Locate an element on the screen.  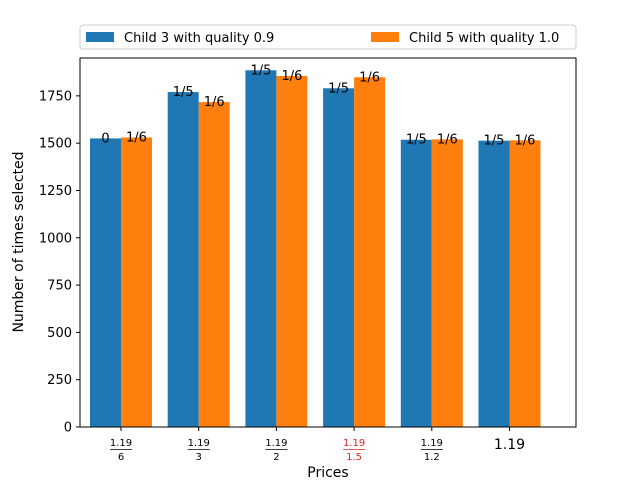
bar-label-series-1-category-3: 1/5 is located at coordinates (260, 70).